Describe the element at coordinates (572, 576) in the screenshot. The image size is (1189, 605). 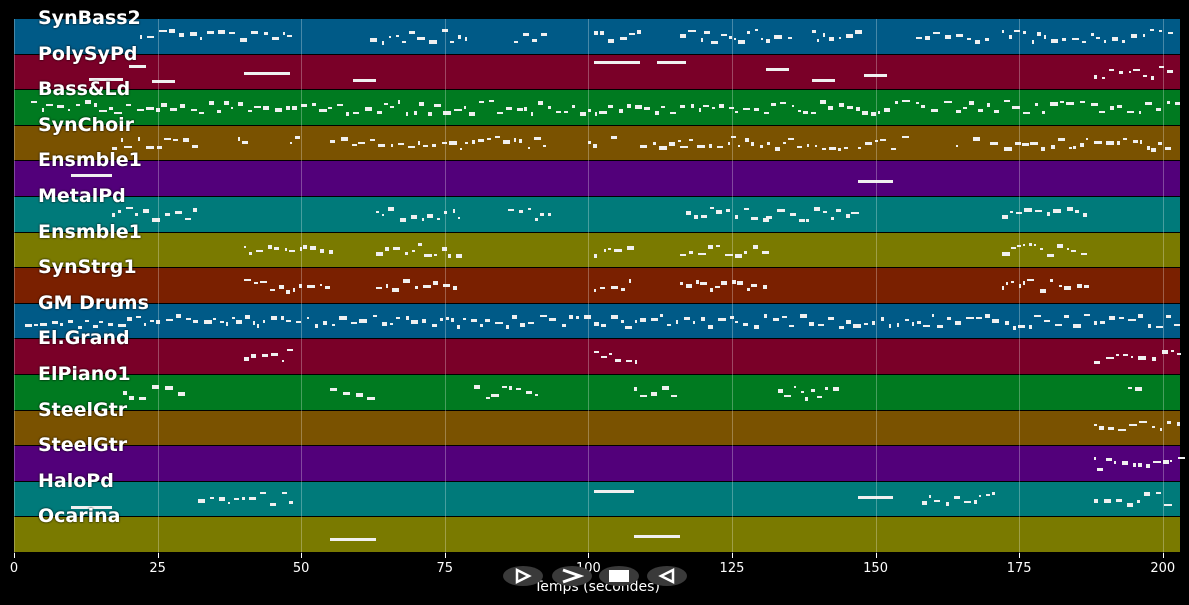
I see `play-button` at that location.